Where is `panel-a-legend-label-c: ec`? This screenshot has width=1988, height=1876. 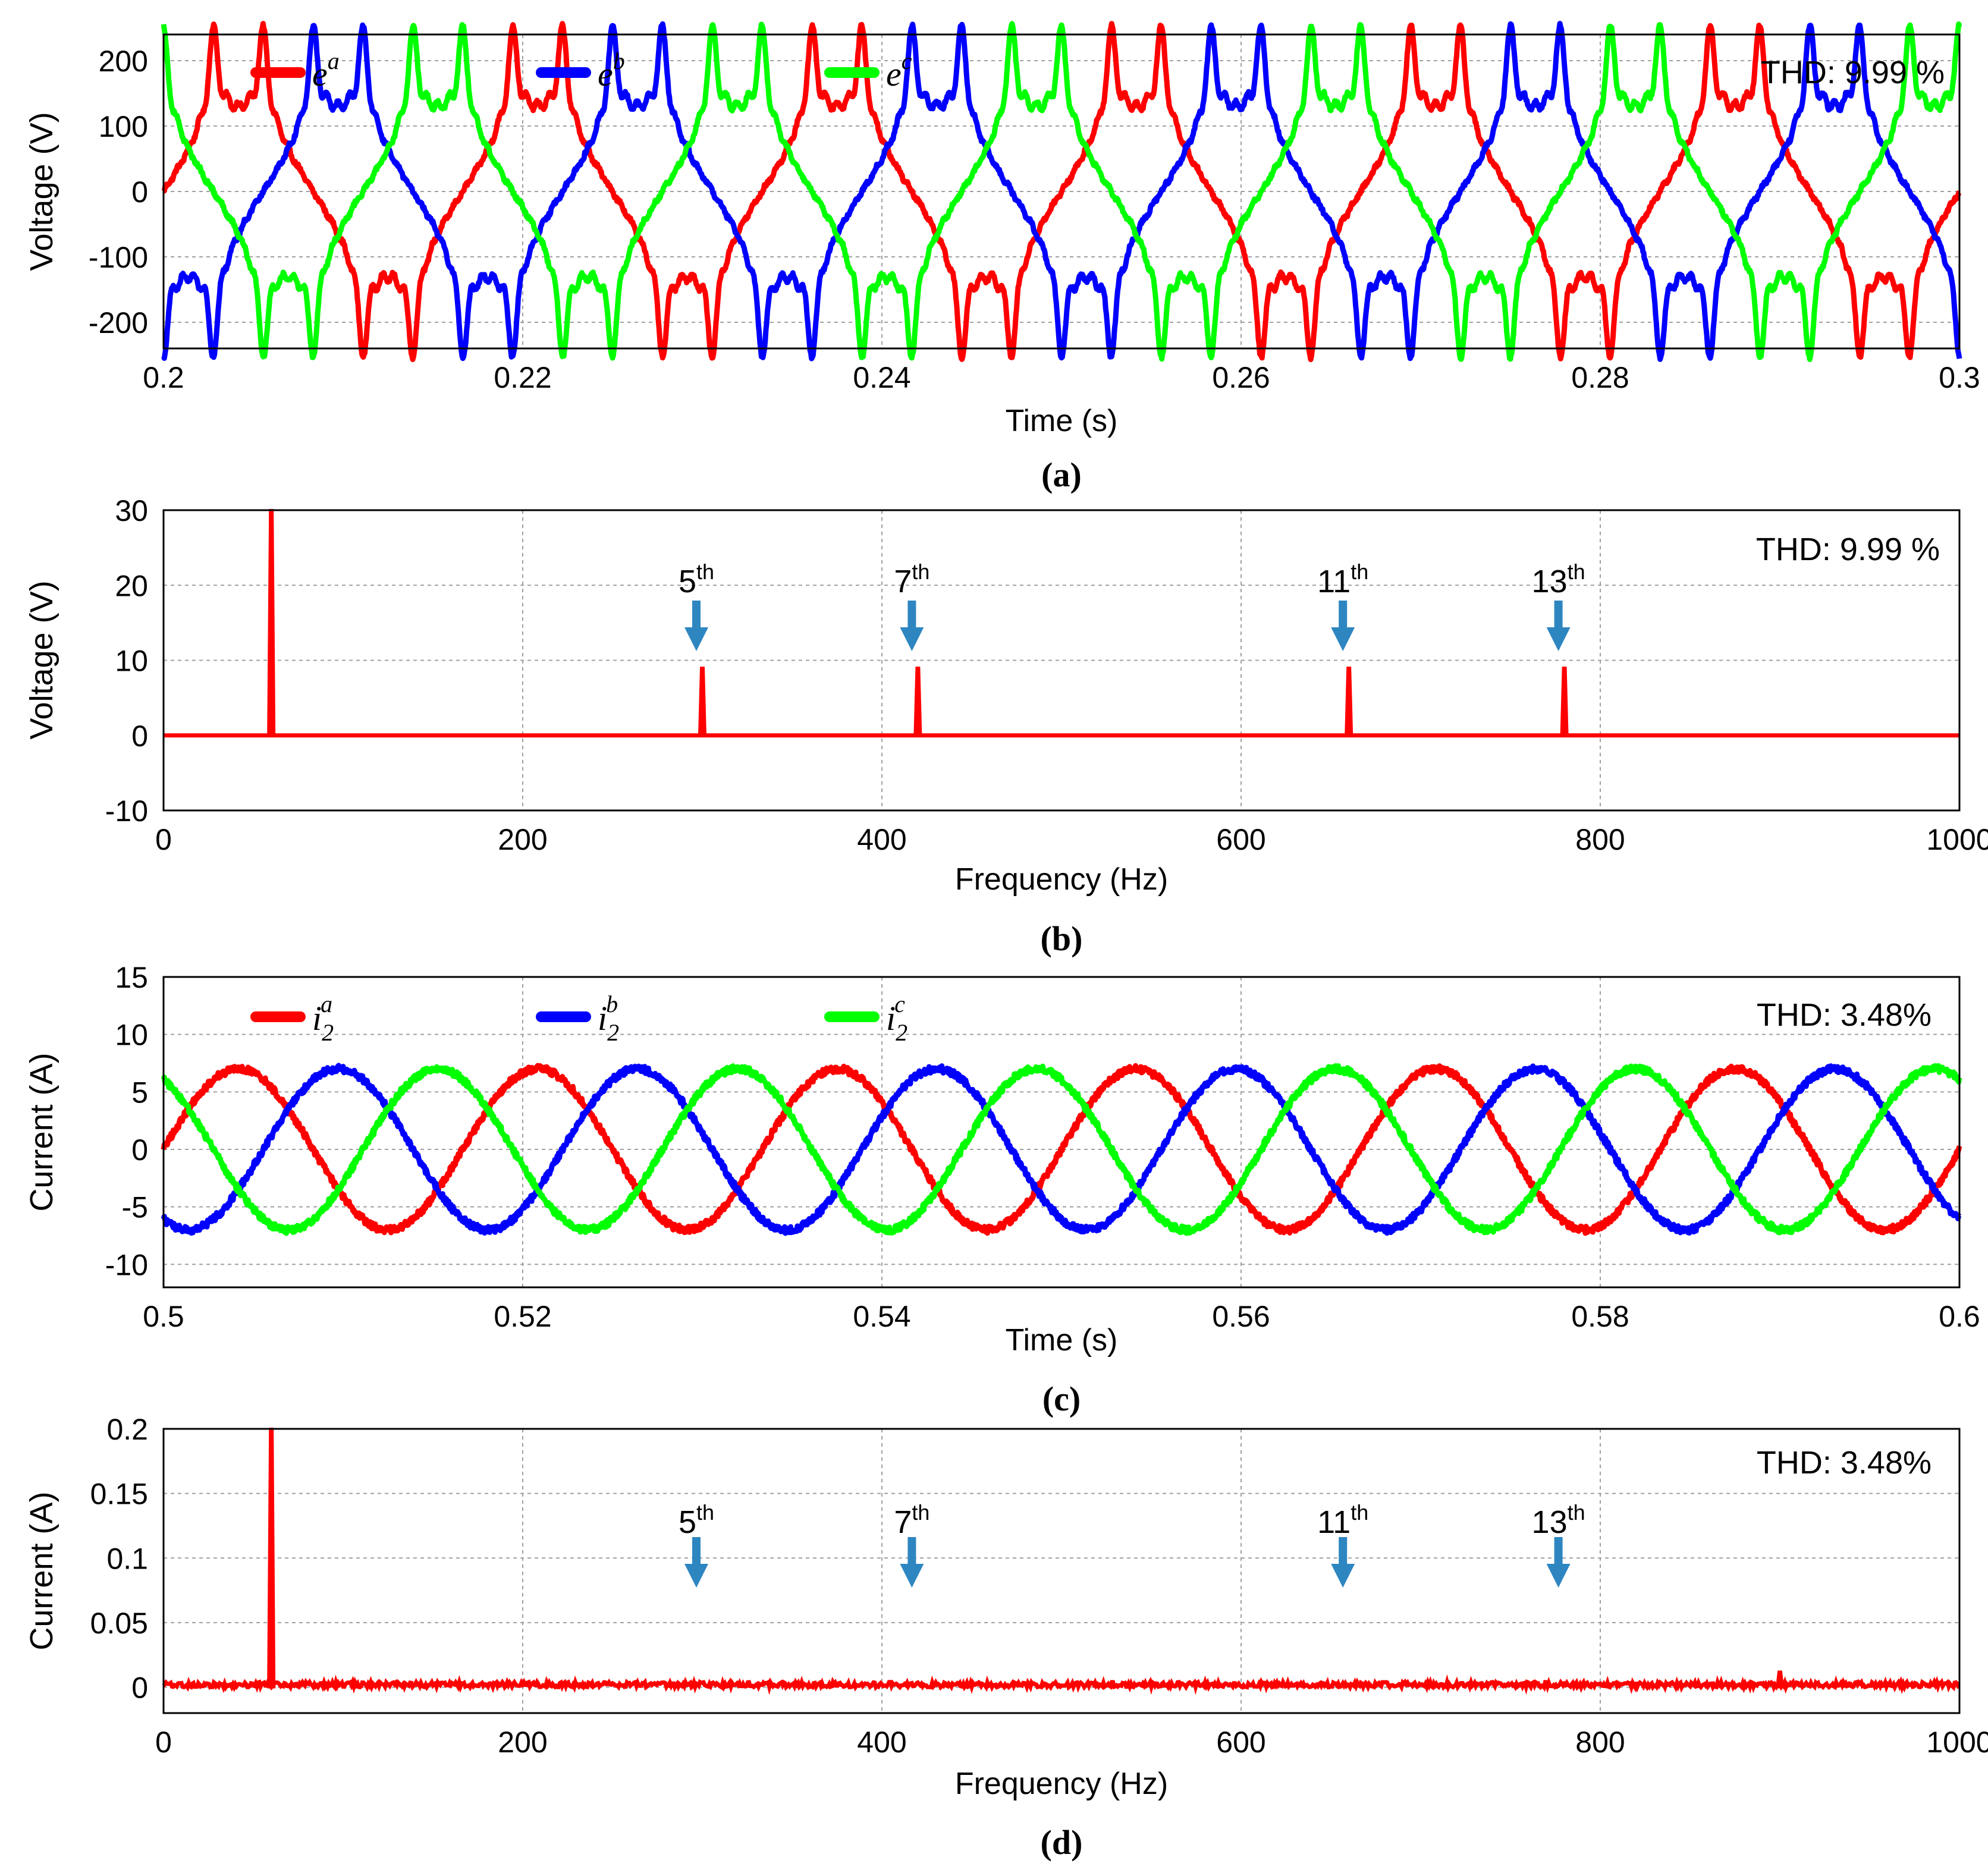 panel-a-legend-label-c: ec is located at coordinates (899, 70).